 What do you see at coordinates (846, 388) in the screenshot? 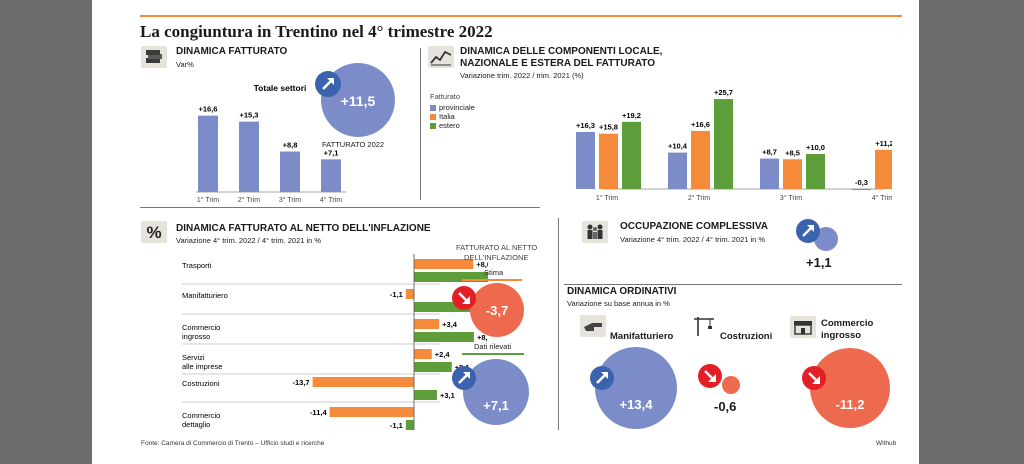
I see `ordinativi-bubble-commercio: -11,2` at bounding box center [846, 388].